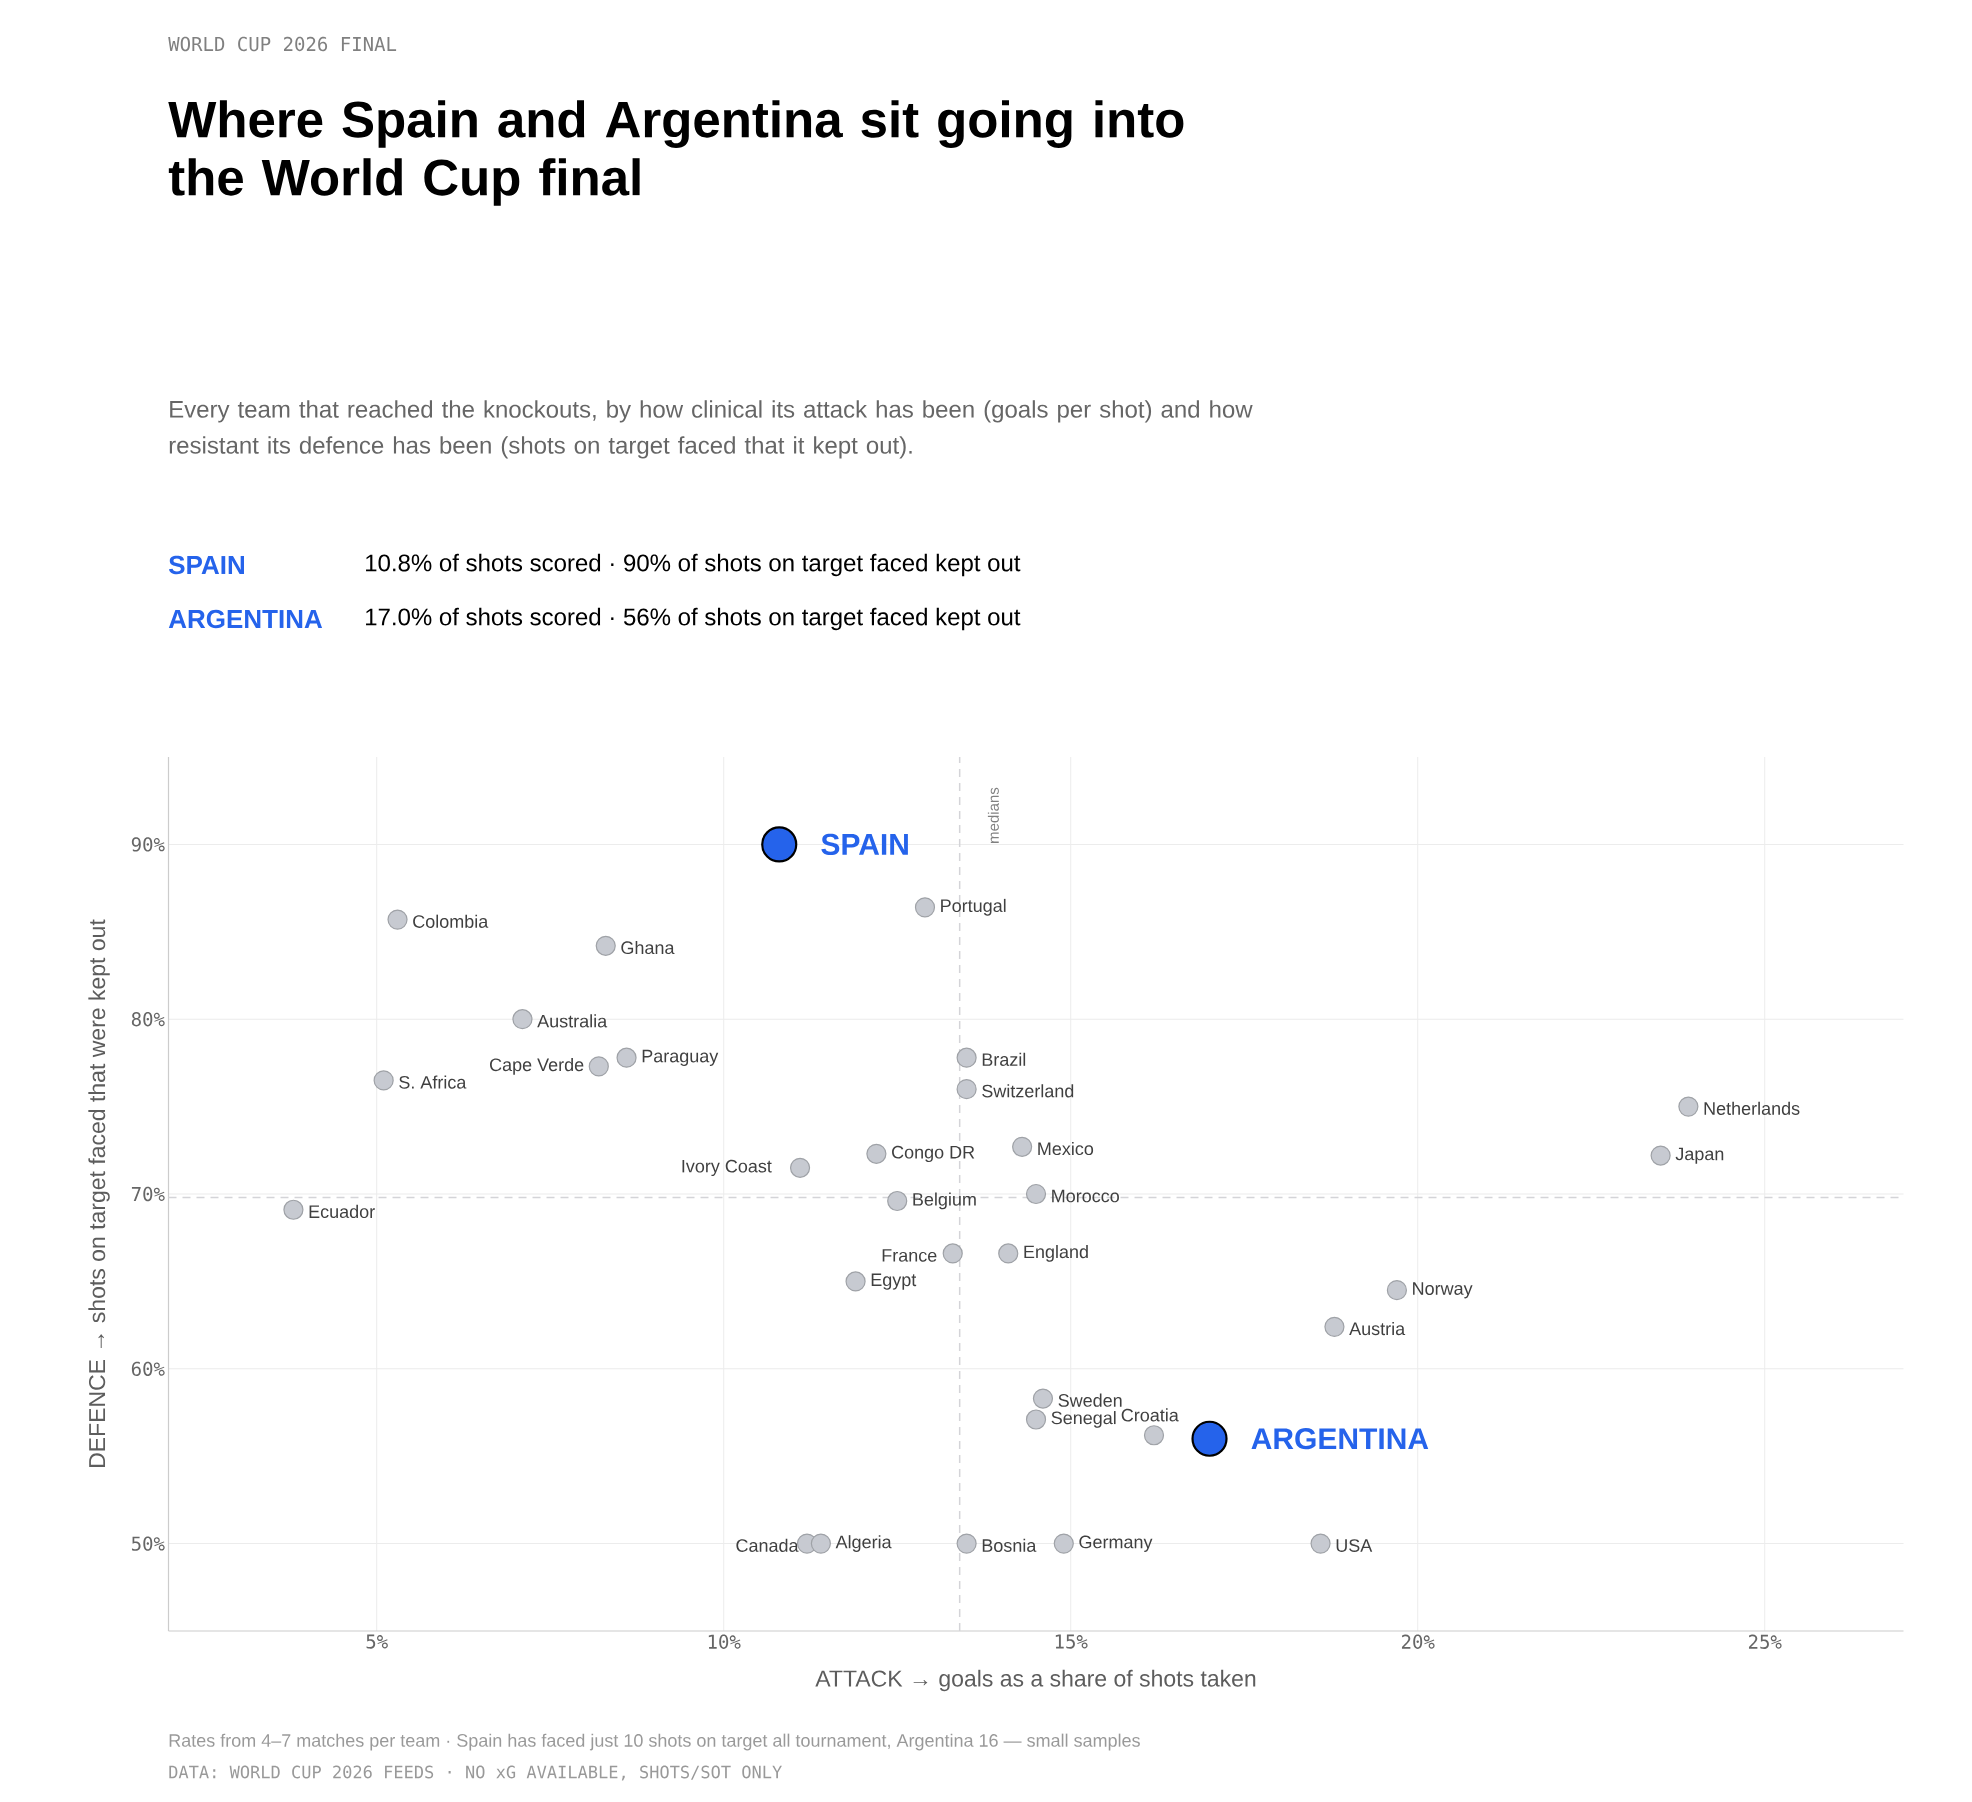 The height and width of the screenshot is (1802, 1972). I want to click on x-tick-label: 25%, so click(1765, 1641).